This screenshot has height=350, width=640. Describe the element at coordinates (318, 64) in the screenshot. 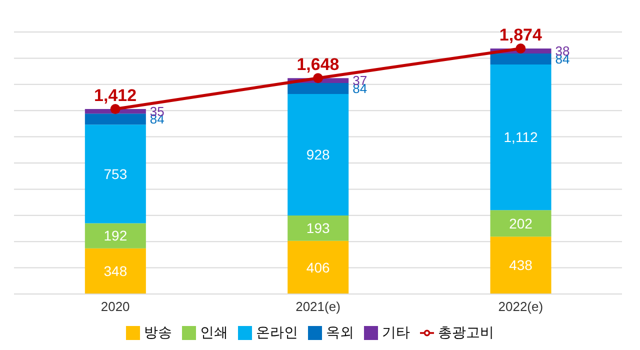

I see `data-label: 1,648` at that location.